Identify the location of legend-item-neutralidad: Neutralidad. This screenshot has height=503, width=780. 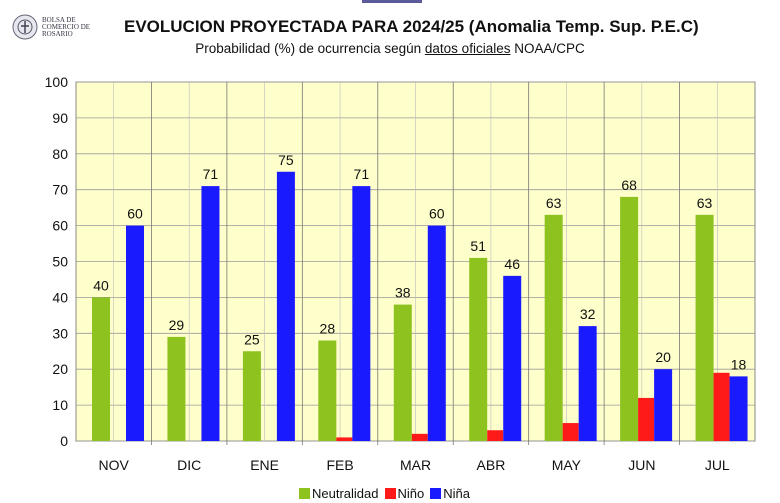
(339, 493).